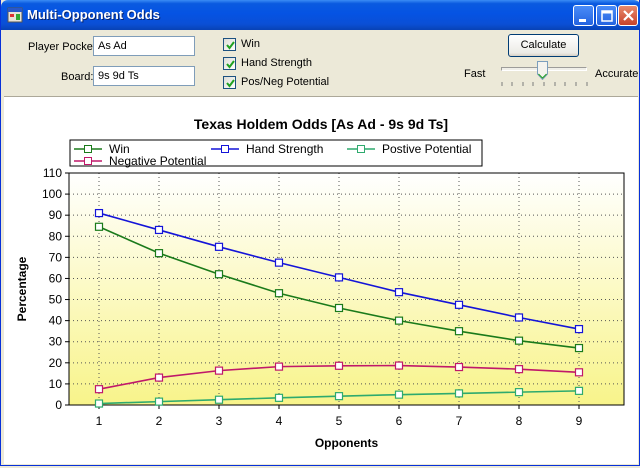  I want to click on checkbox-pos-neg-label: Pos/Neg Potential, so click(285, 82).